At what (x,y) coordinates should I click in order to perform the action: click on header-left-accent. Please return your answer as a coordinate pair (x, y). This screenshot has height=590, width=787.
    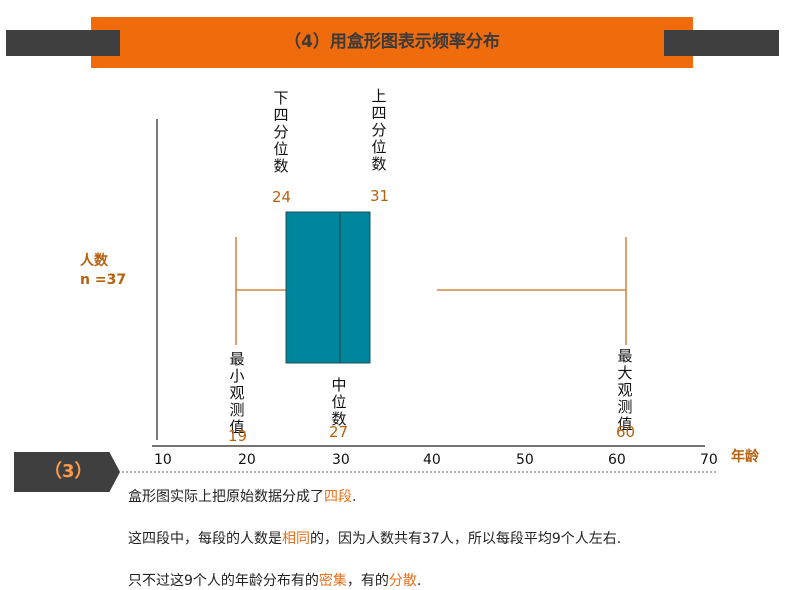
    Looking at the image, I should click on (63, 43).